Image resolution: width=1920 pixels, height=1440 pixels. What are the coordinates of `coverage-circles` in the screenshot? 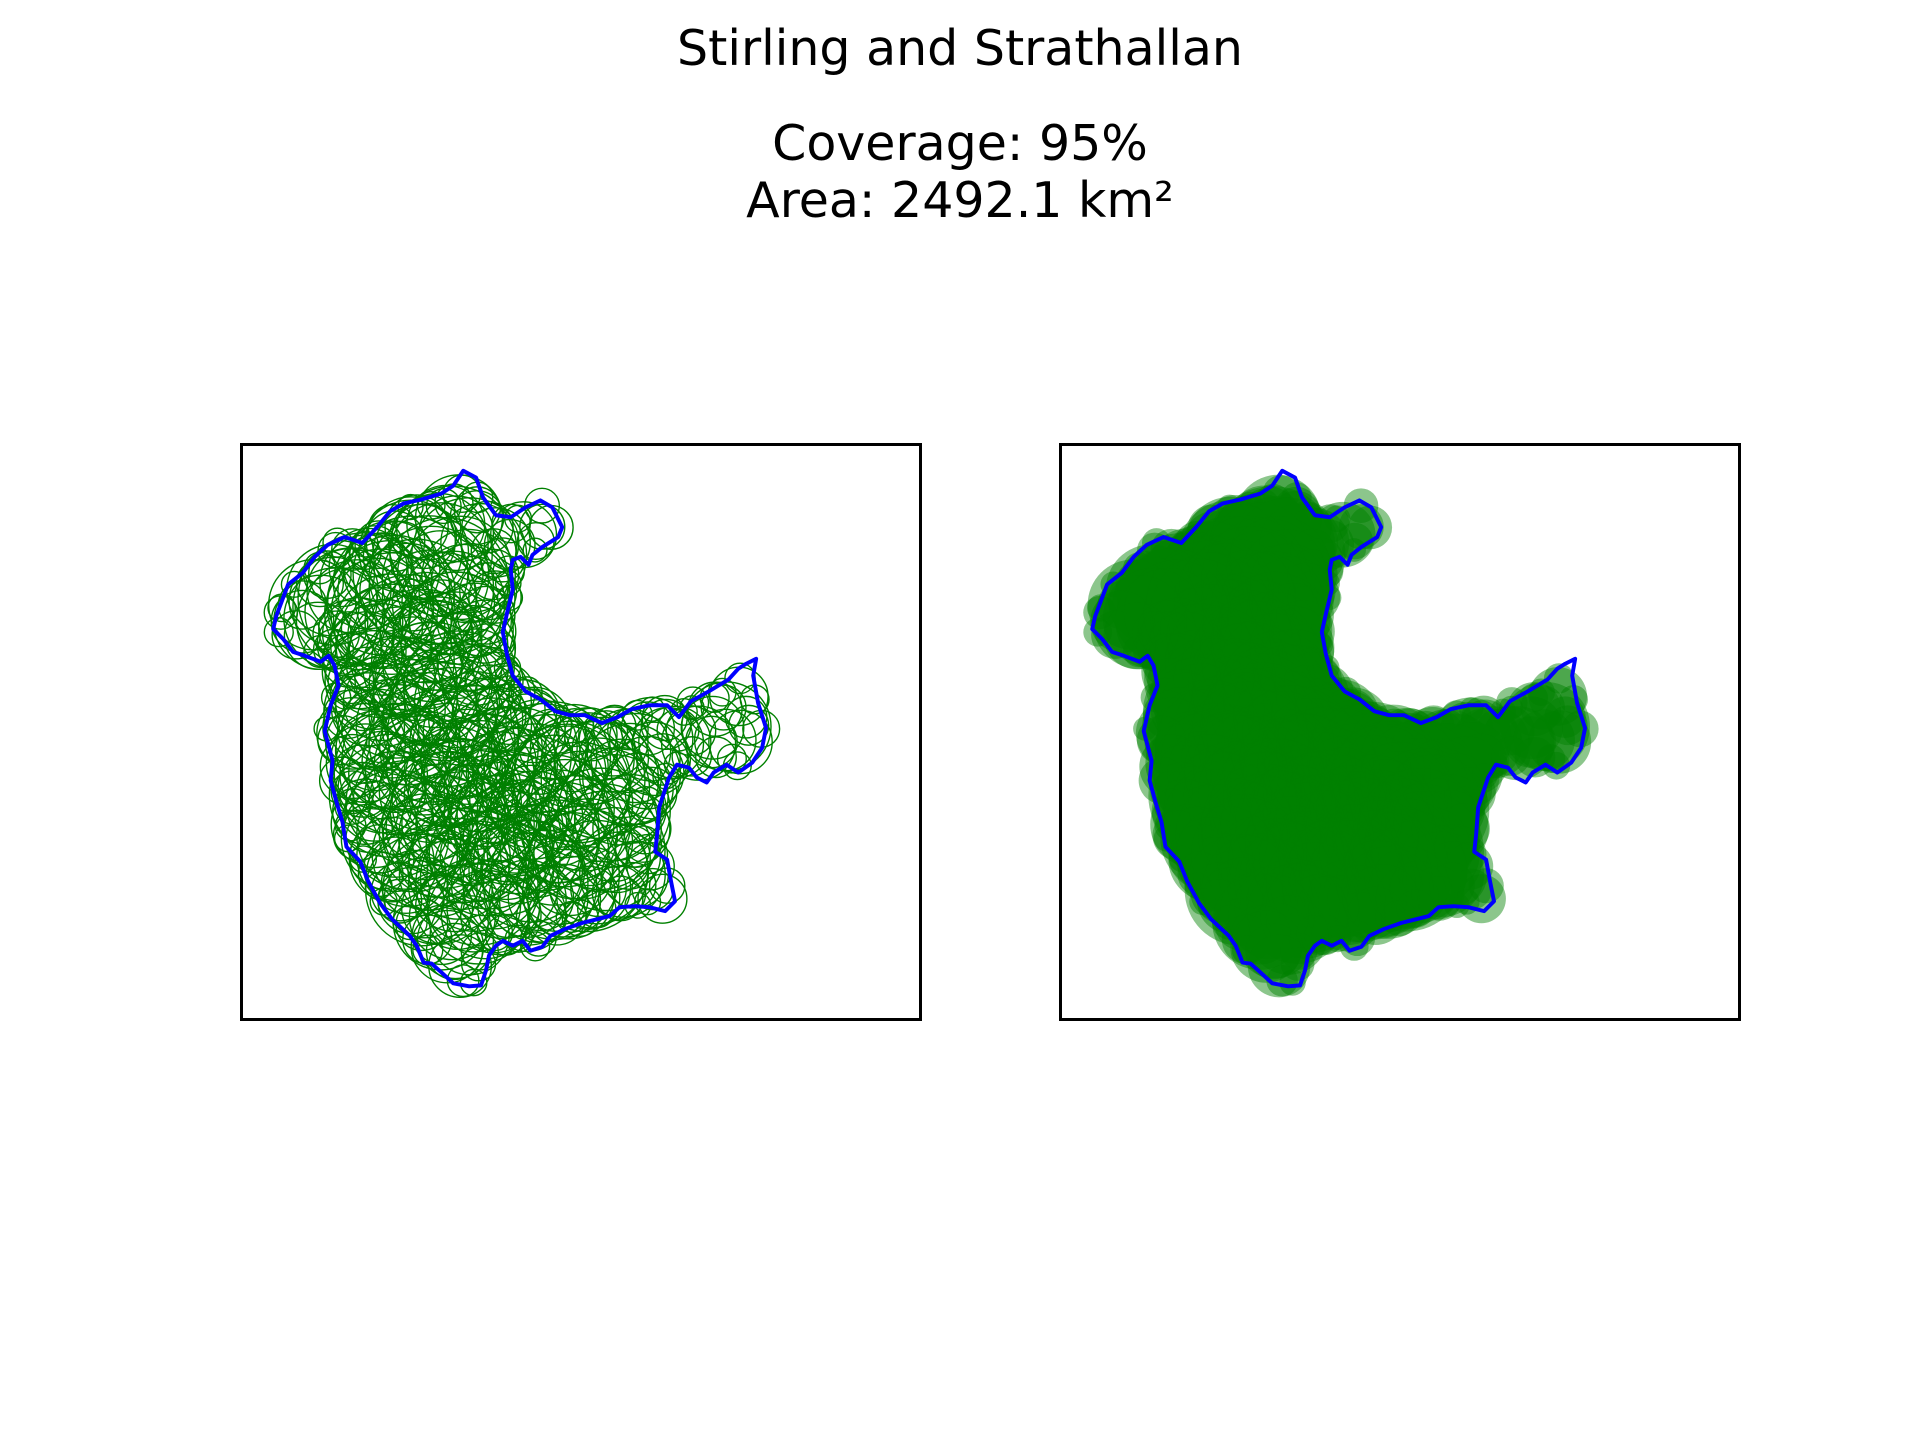 It's located at (1341, 736).